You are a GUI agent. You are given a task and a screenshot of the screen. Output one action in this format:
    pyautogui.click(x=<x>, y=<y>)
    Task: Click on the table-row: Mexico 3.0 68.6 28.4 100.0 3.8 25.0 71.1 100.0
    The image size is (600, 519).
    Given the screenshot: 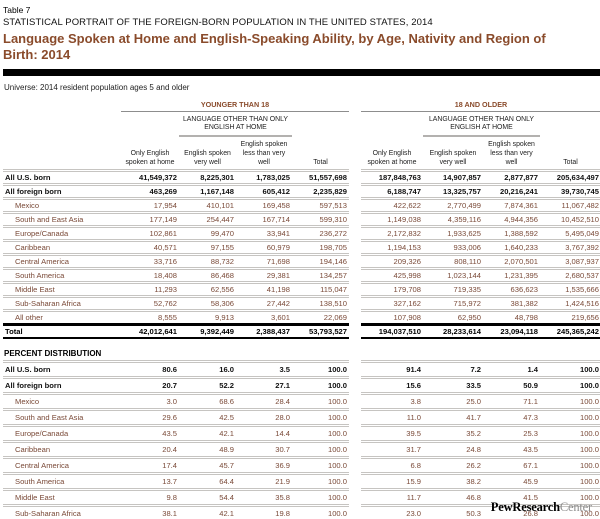 What is the action you would take?
    pyautogui.click(x=301, y=400)
    